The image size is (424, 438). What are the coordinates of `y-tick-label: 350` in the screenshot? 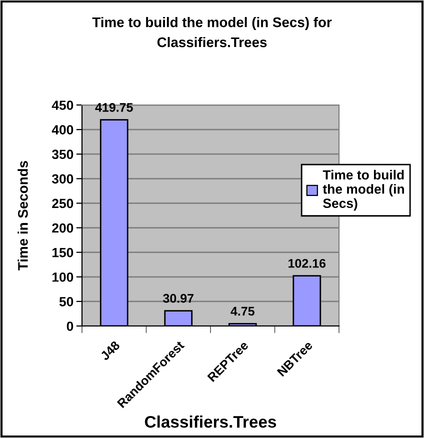 It's located at (63, 155).